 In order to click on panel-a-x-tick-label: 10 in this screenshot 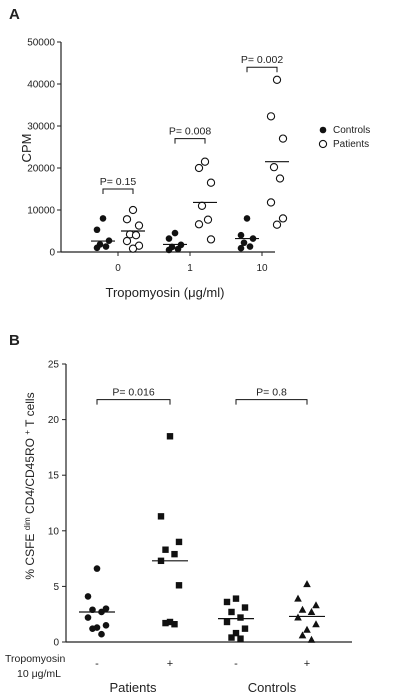, I will do `click(262, 268)`.